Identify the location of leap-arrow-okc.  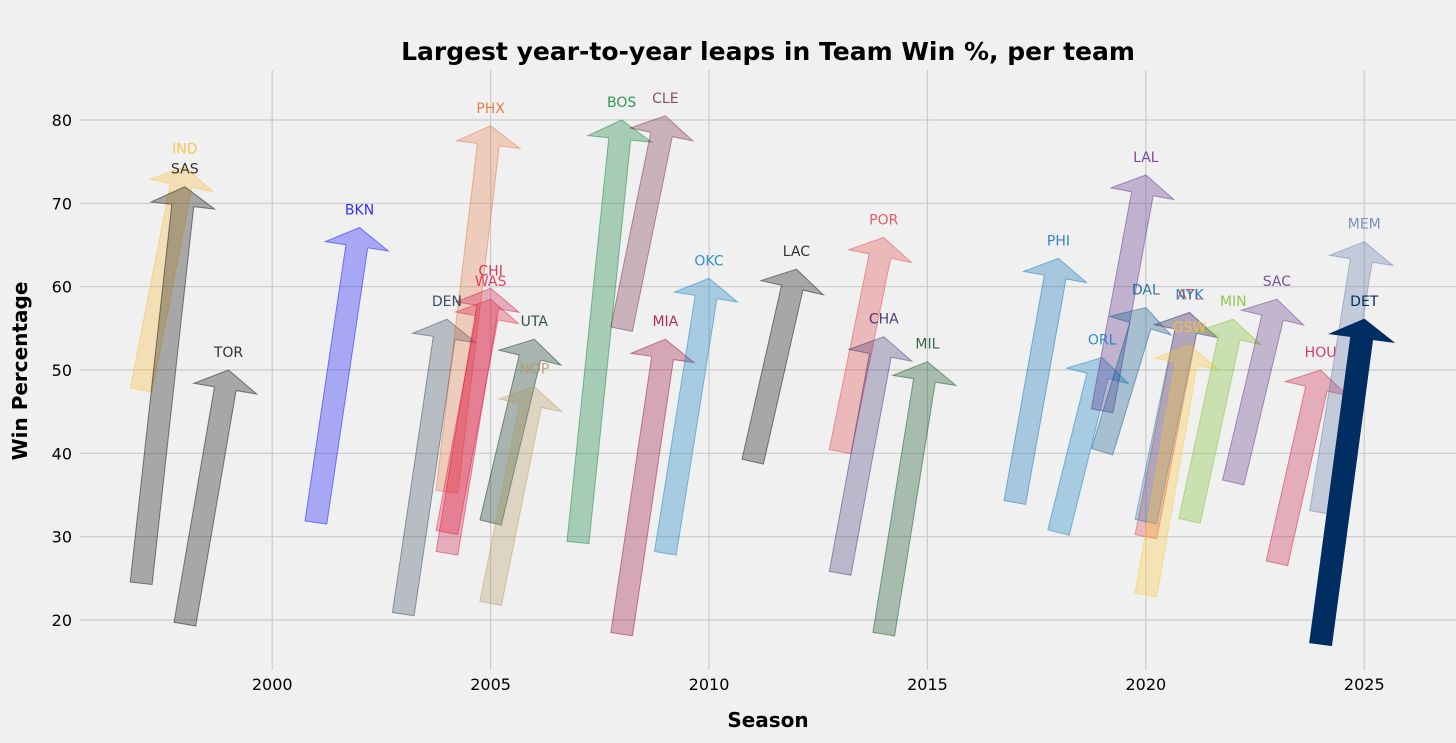
(696, 416).